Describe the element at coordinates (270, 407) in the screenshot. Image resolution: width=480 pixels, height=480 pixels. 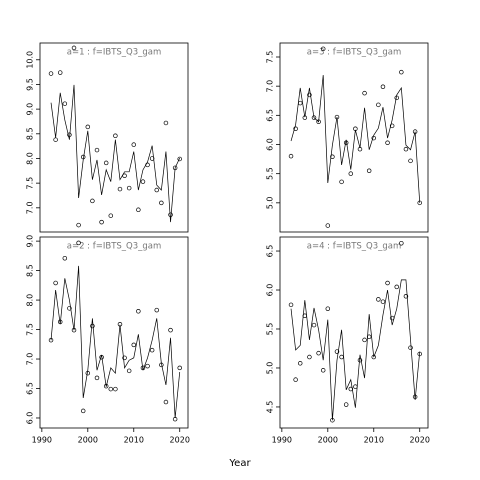
I see `y-tick-label: 4.5` at that location.